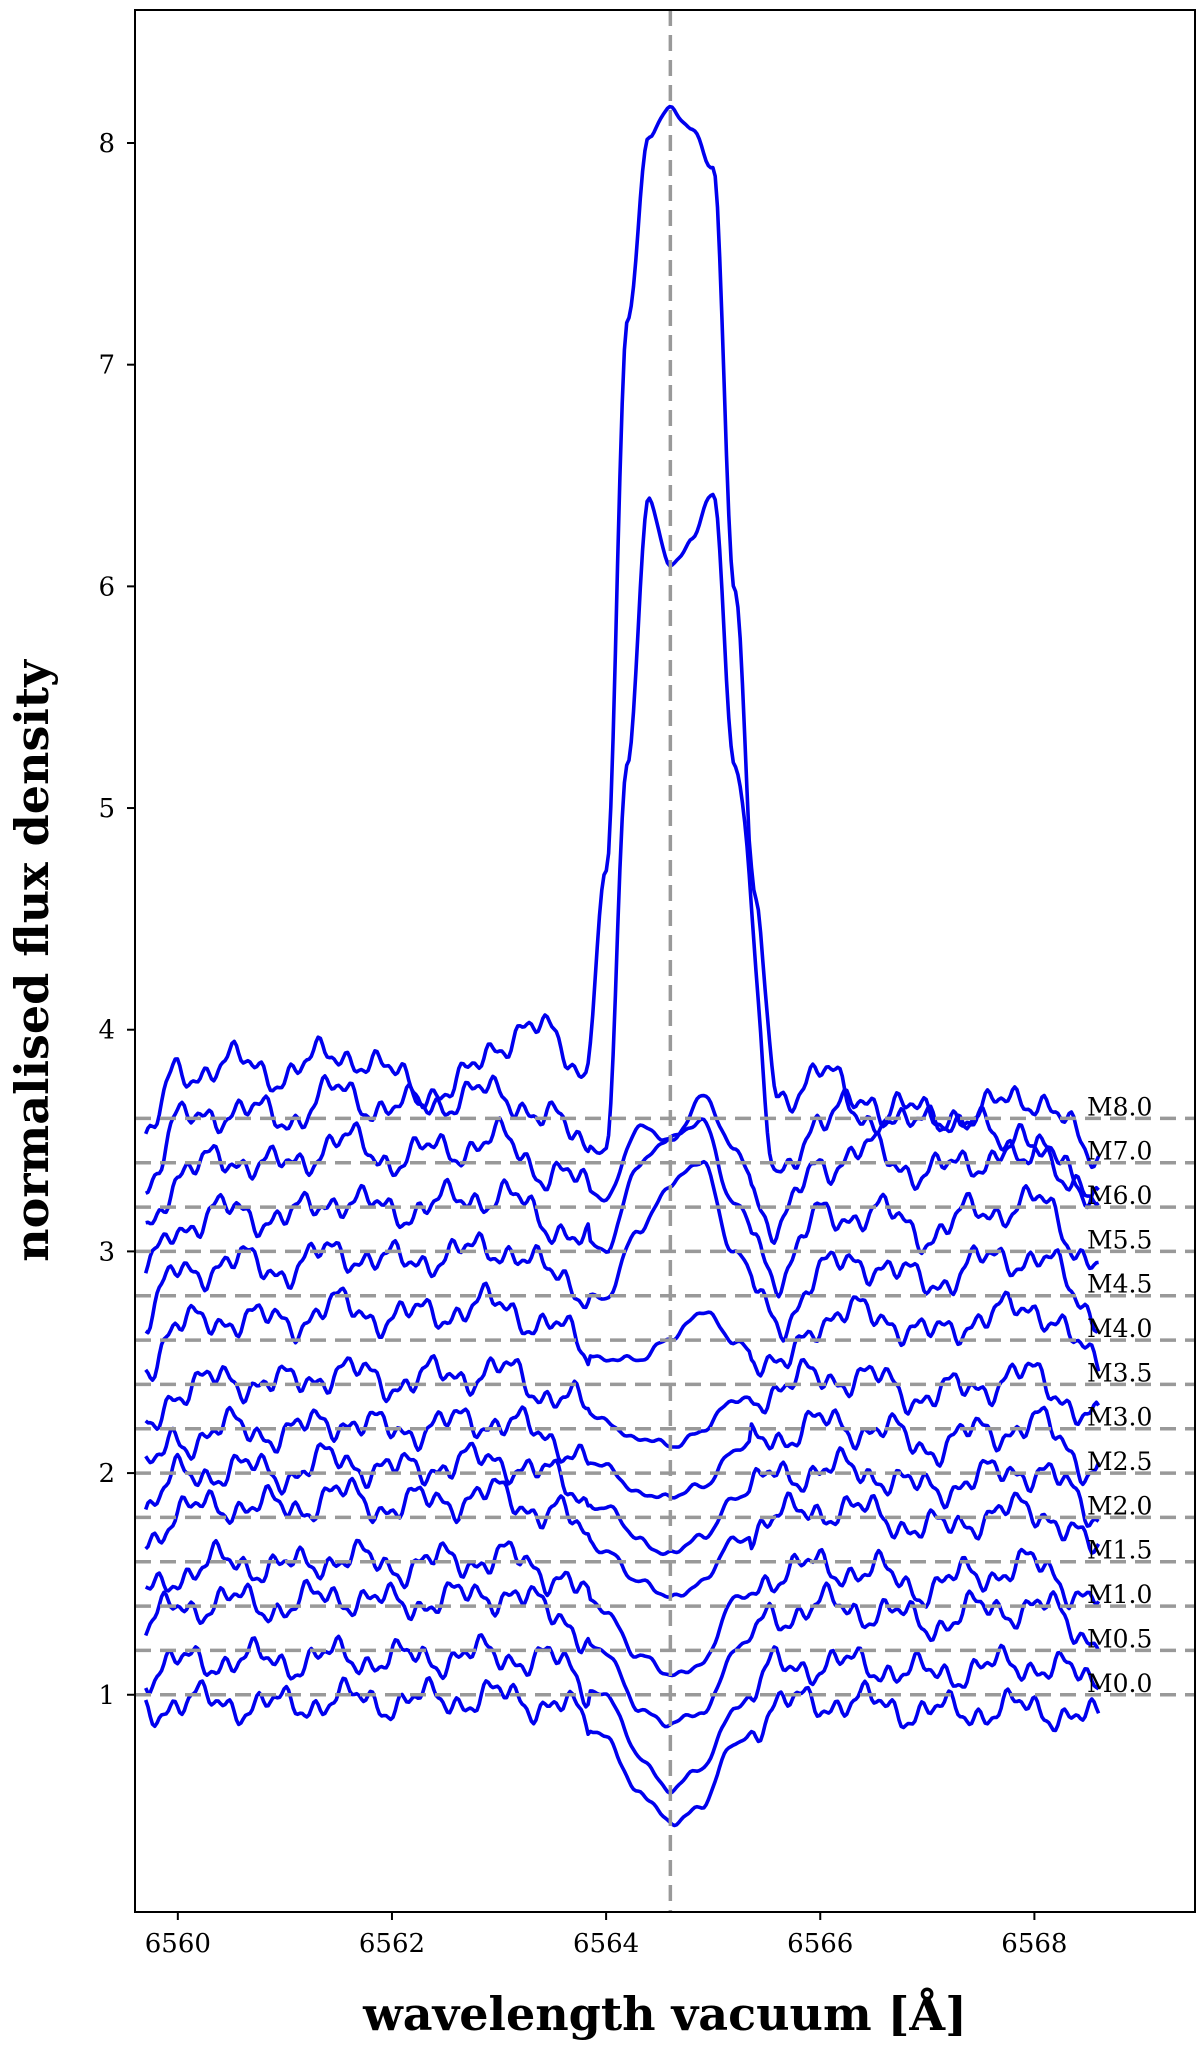 The height and width of the screenshot is (2061, 1200). I want to click on y-tick-label: 1, so click(106, 1696).